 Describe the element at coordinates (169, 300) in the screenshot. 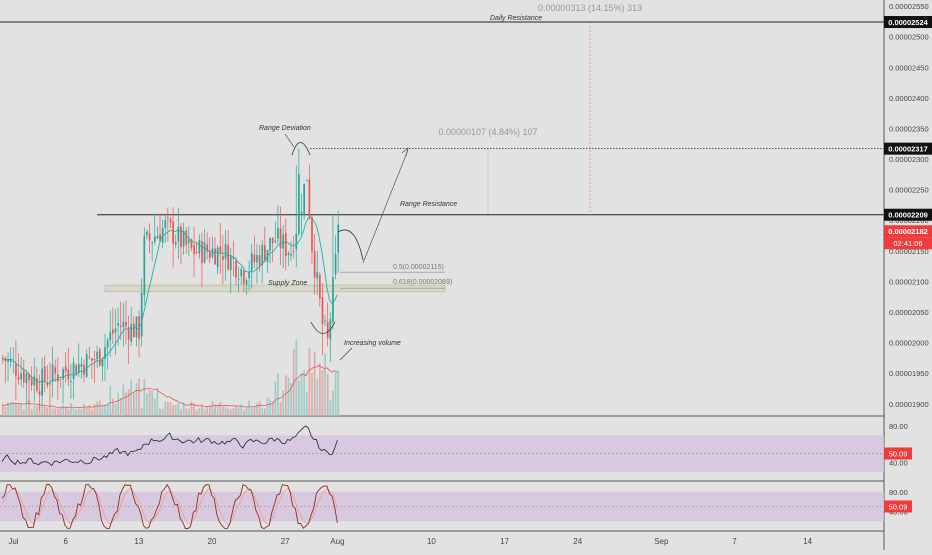

I see `moving-average` at that location.